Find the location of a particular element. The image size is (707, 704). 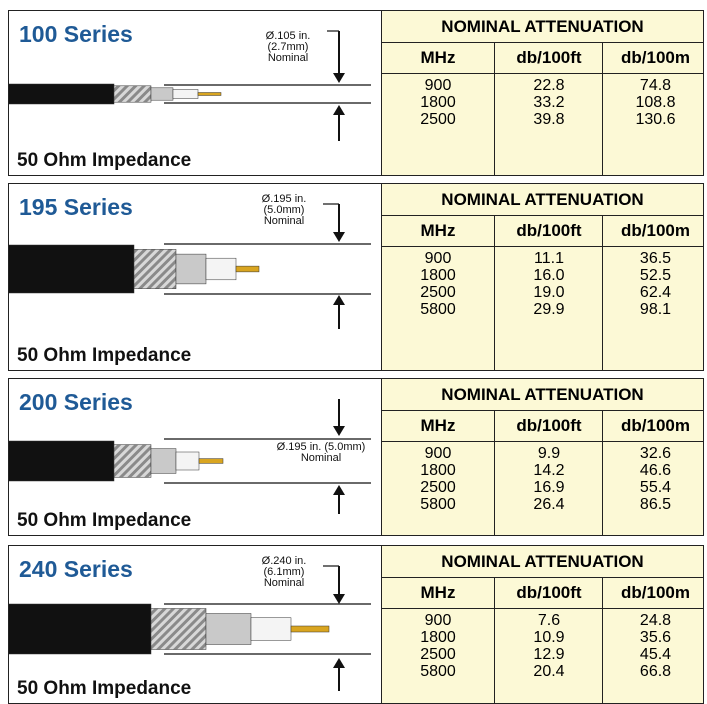

dimension-line: Ø.195 in. (5.0mm) is located at coordinates (321, 447).